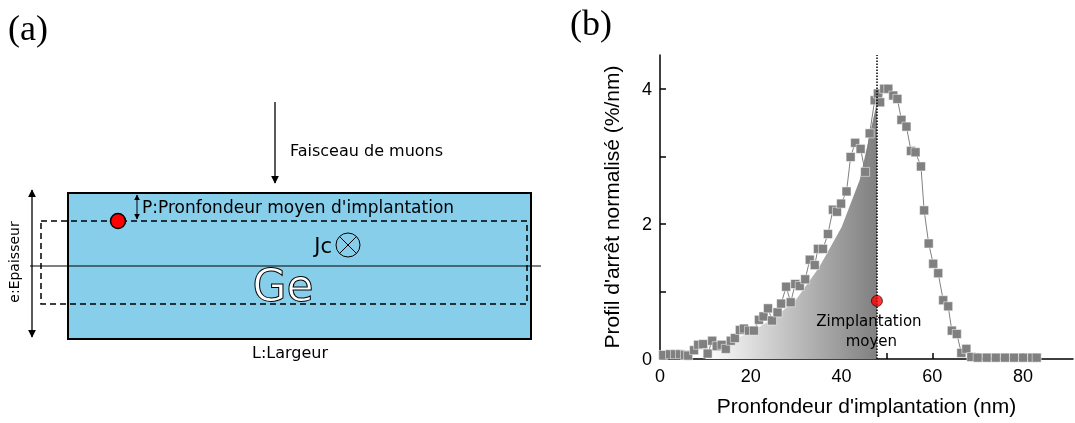 This screenshot has width=1075, height=423. Describe the element at coordinates (28, 28) in the screenshot. I see `text: (a)` at that location.